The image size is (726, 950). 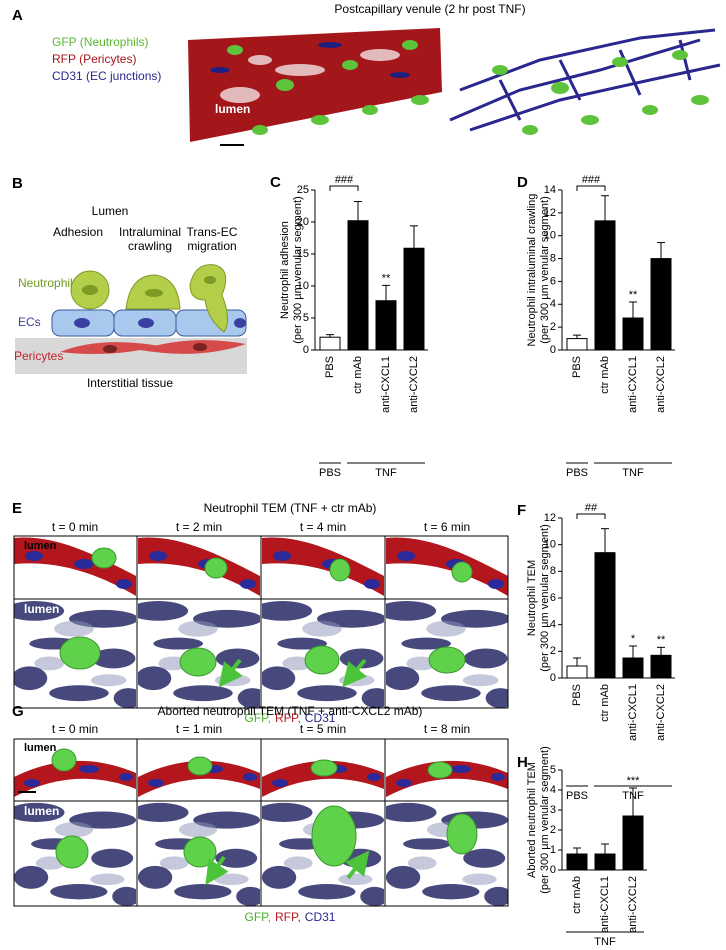 I want to click on time-label: t = 4 min, so click(x=323, y=527).